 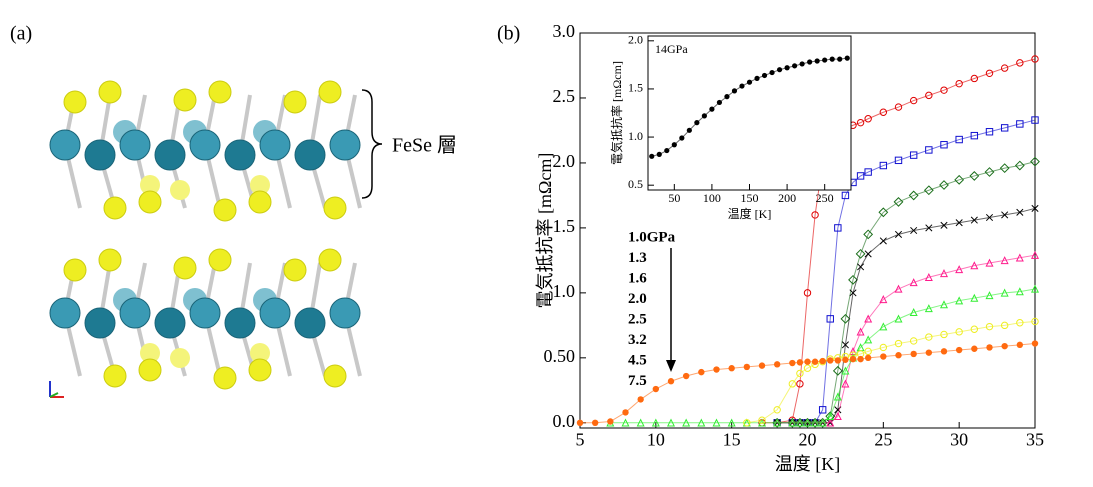 What do you see at coordinates (580, 440) in the screenshot?
I see `x-tick-label: 5` at bounding box center [580, 440].